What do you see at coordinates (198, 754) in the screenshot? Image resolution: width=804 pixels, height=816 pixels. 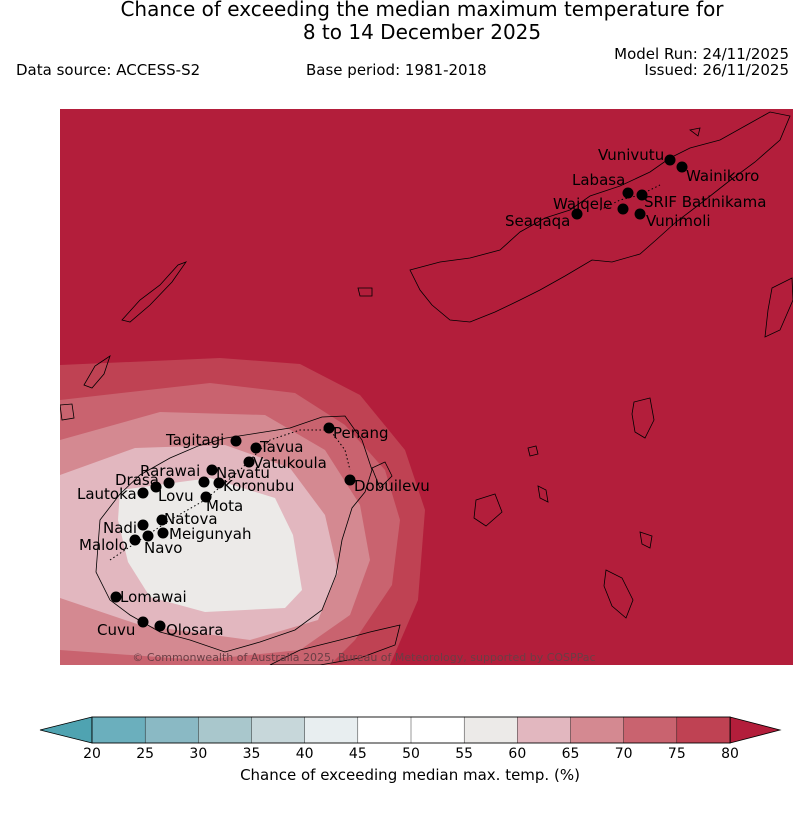 I see `colorbar-tick-label: 30` at bounding box center [198, 754].